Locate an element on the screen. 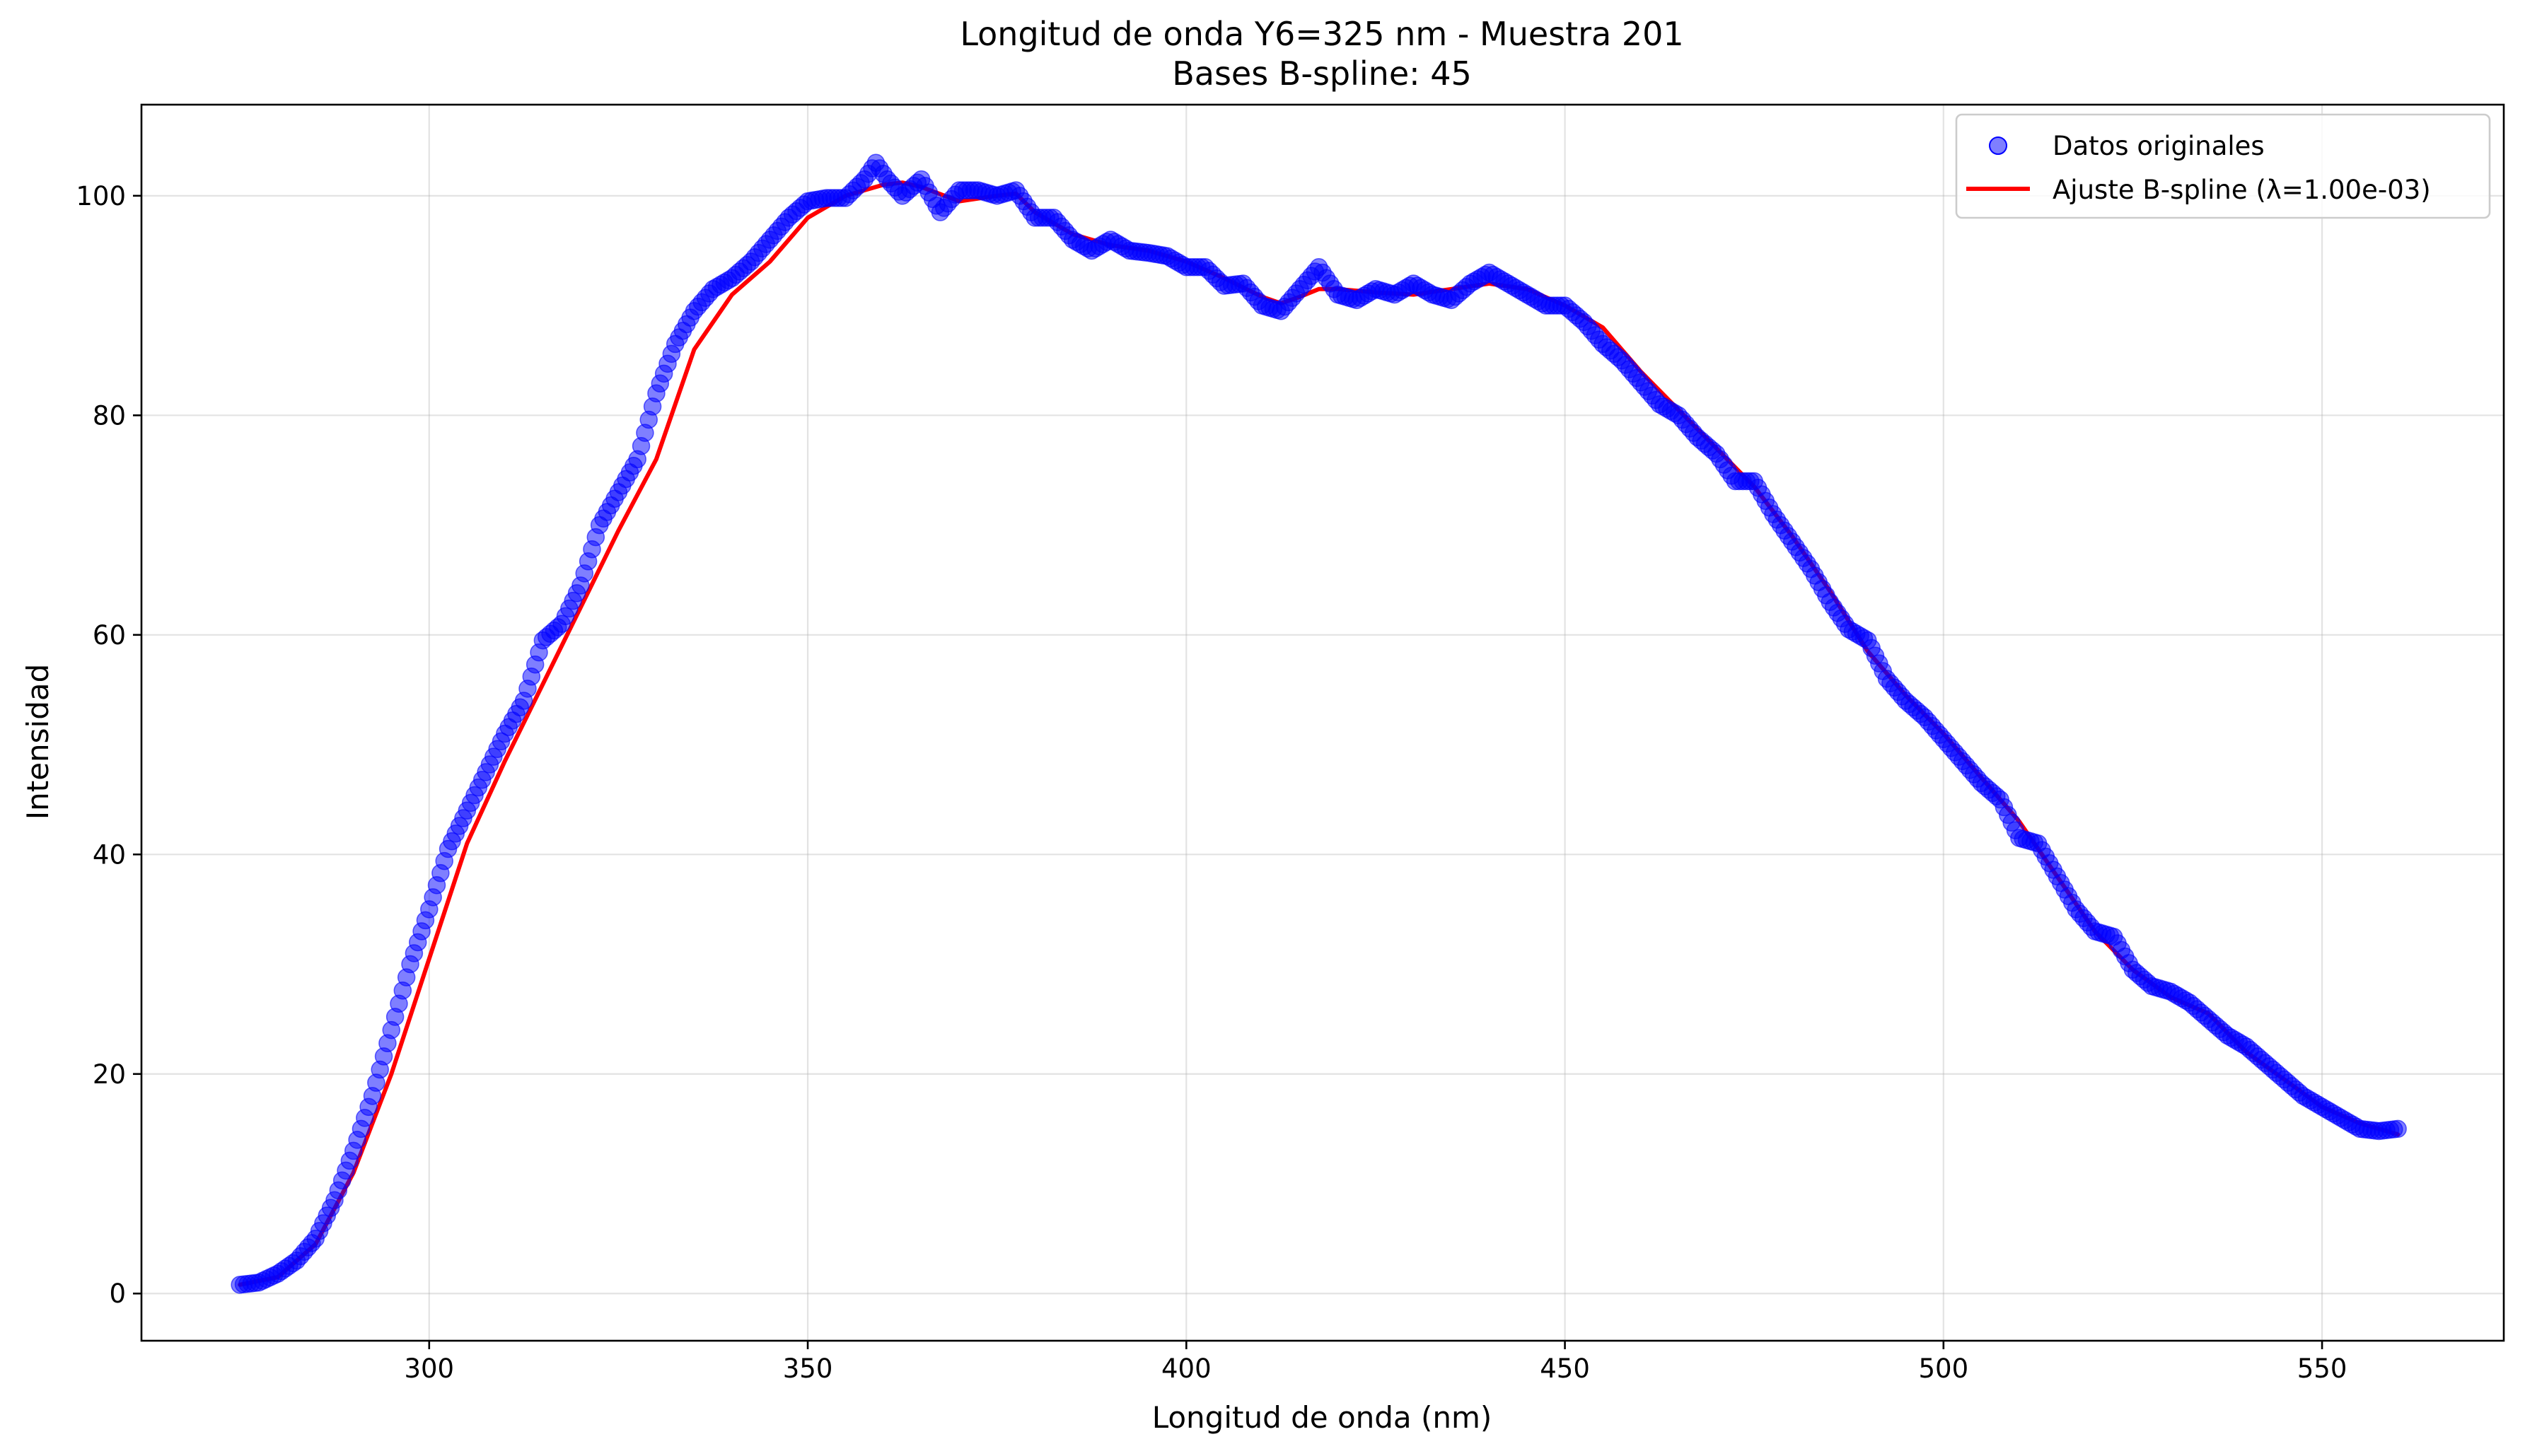 The width and height of the screenshot is (2525, 1456). legend-box is located at coordinates (2223, 166).